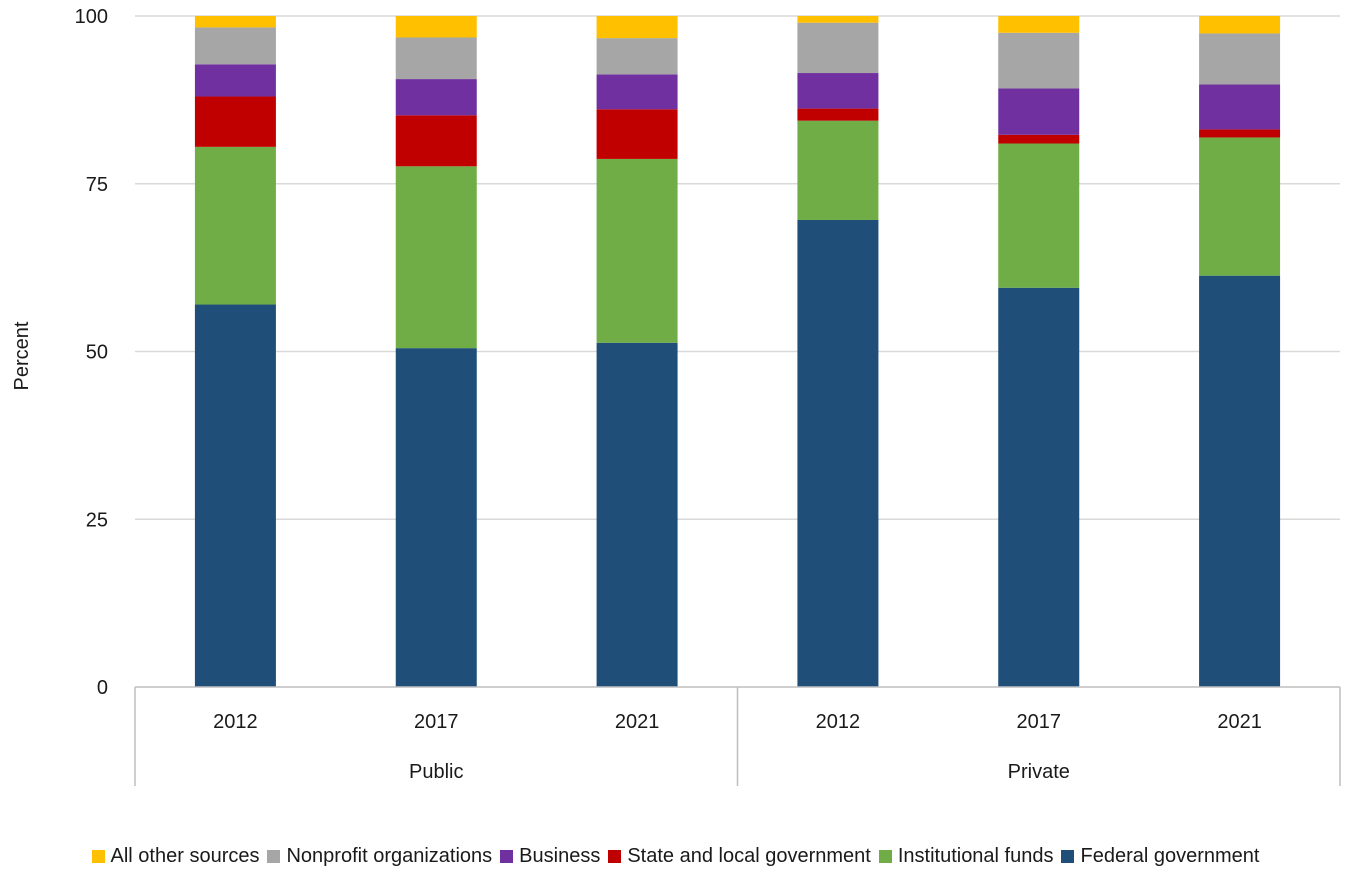  What do you see at coordinates (185, 855) in the screenshot?
I see `legend-label: All other sources` at bounding box center [185, 855].